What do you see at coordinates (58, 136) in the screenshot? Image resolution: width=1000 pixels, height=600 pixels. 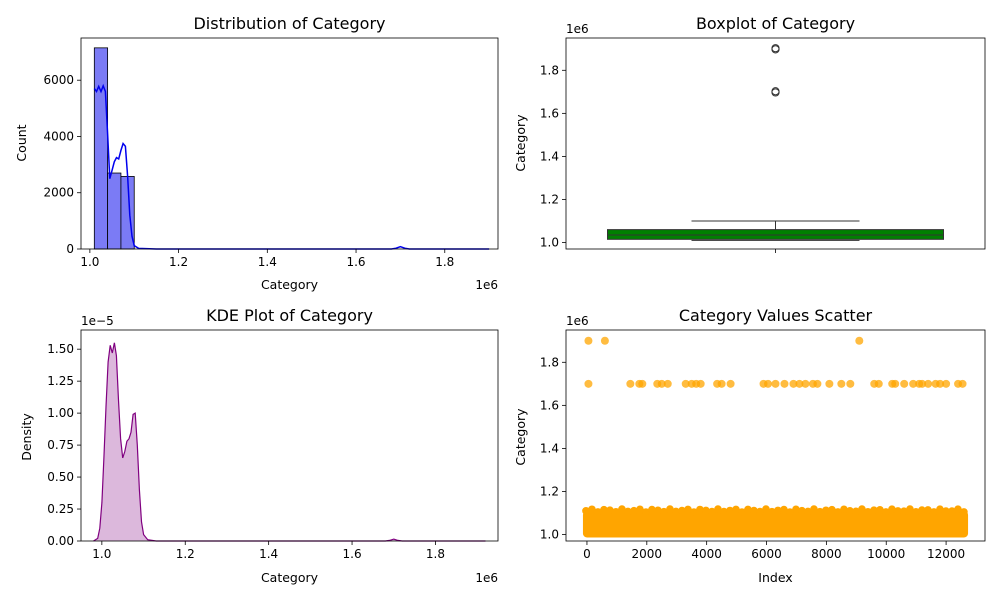 I see `histogram-ytick-label-2: 4000` at bounding box center [58, 136].